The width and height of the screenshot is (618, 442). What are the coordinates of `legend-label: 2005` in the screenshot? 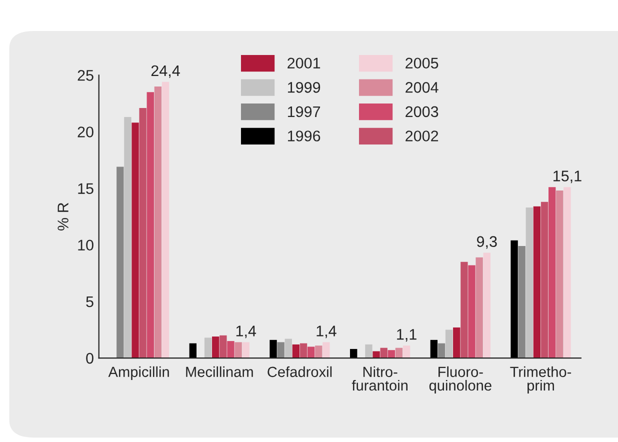 It's located at (422, 63).